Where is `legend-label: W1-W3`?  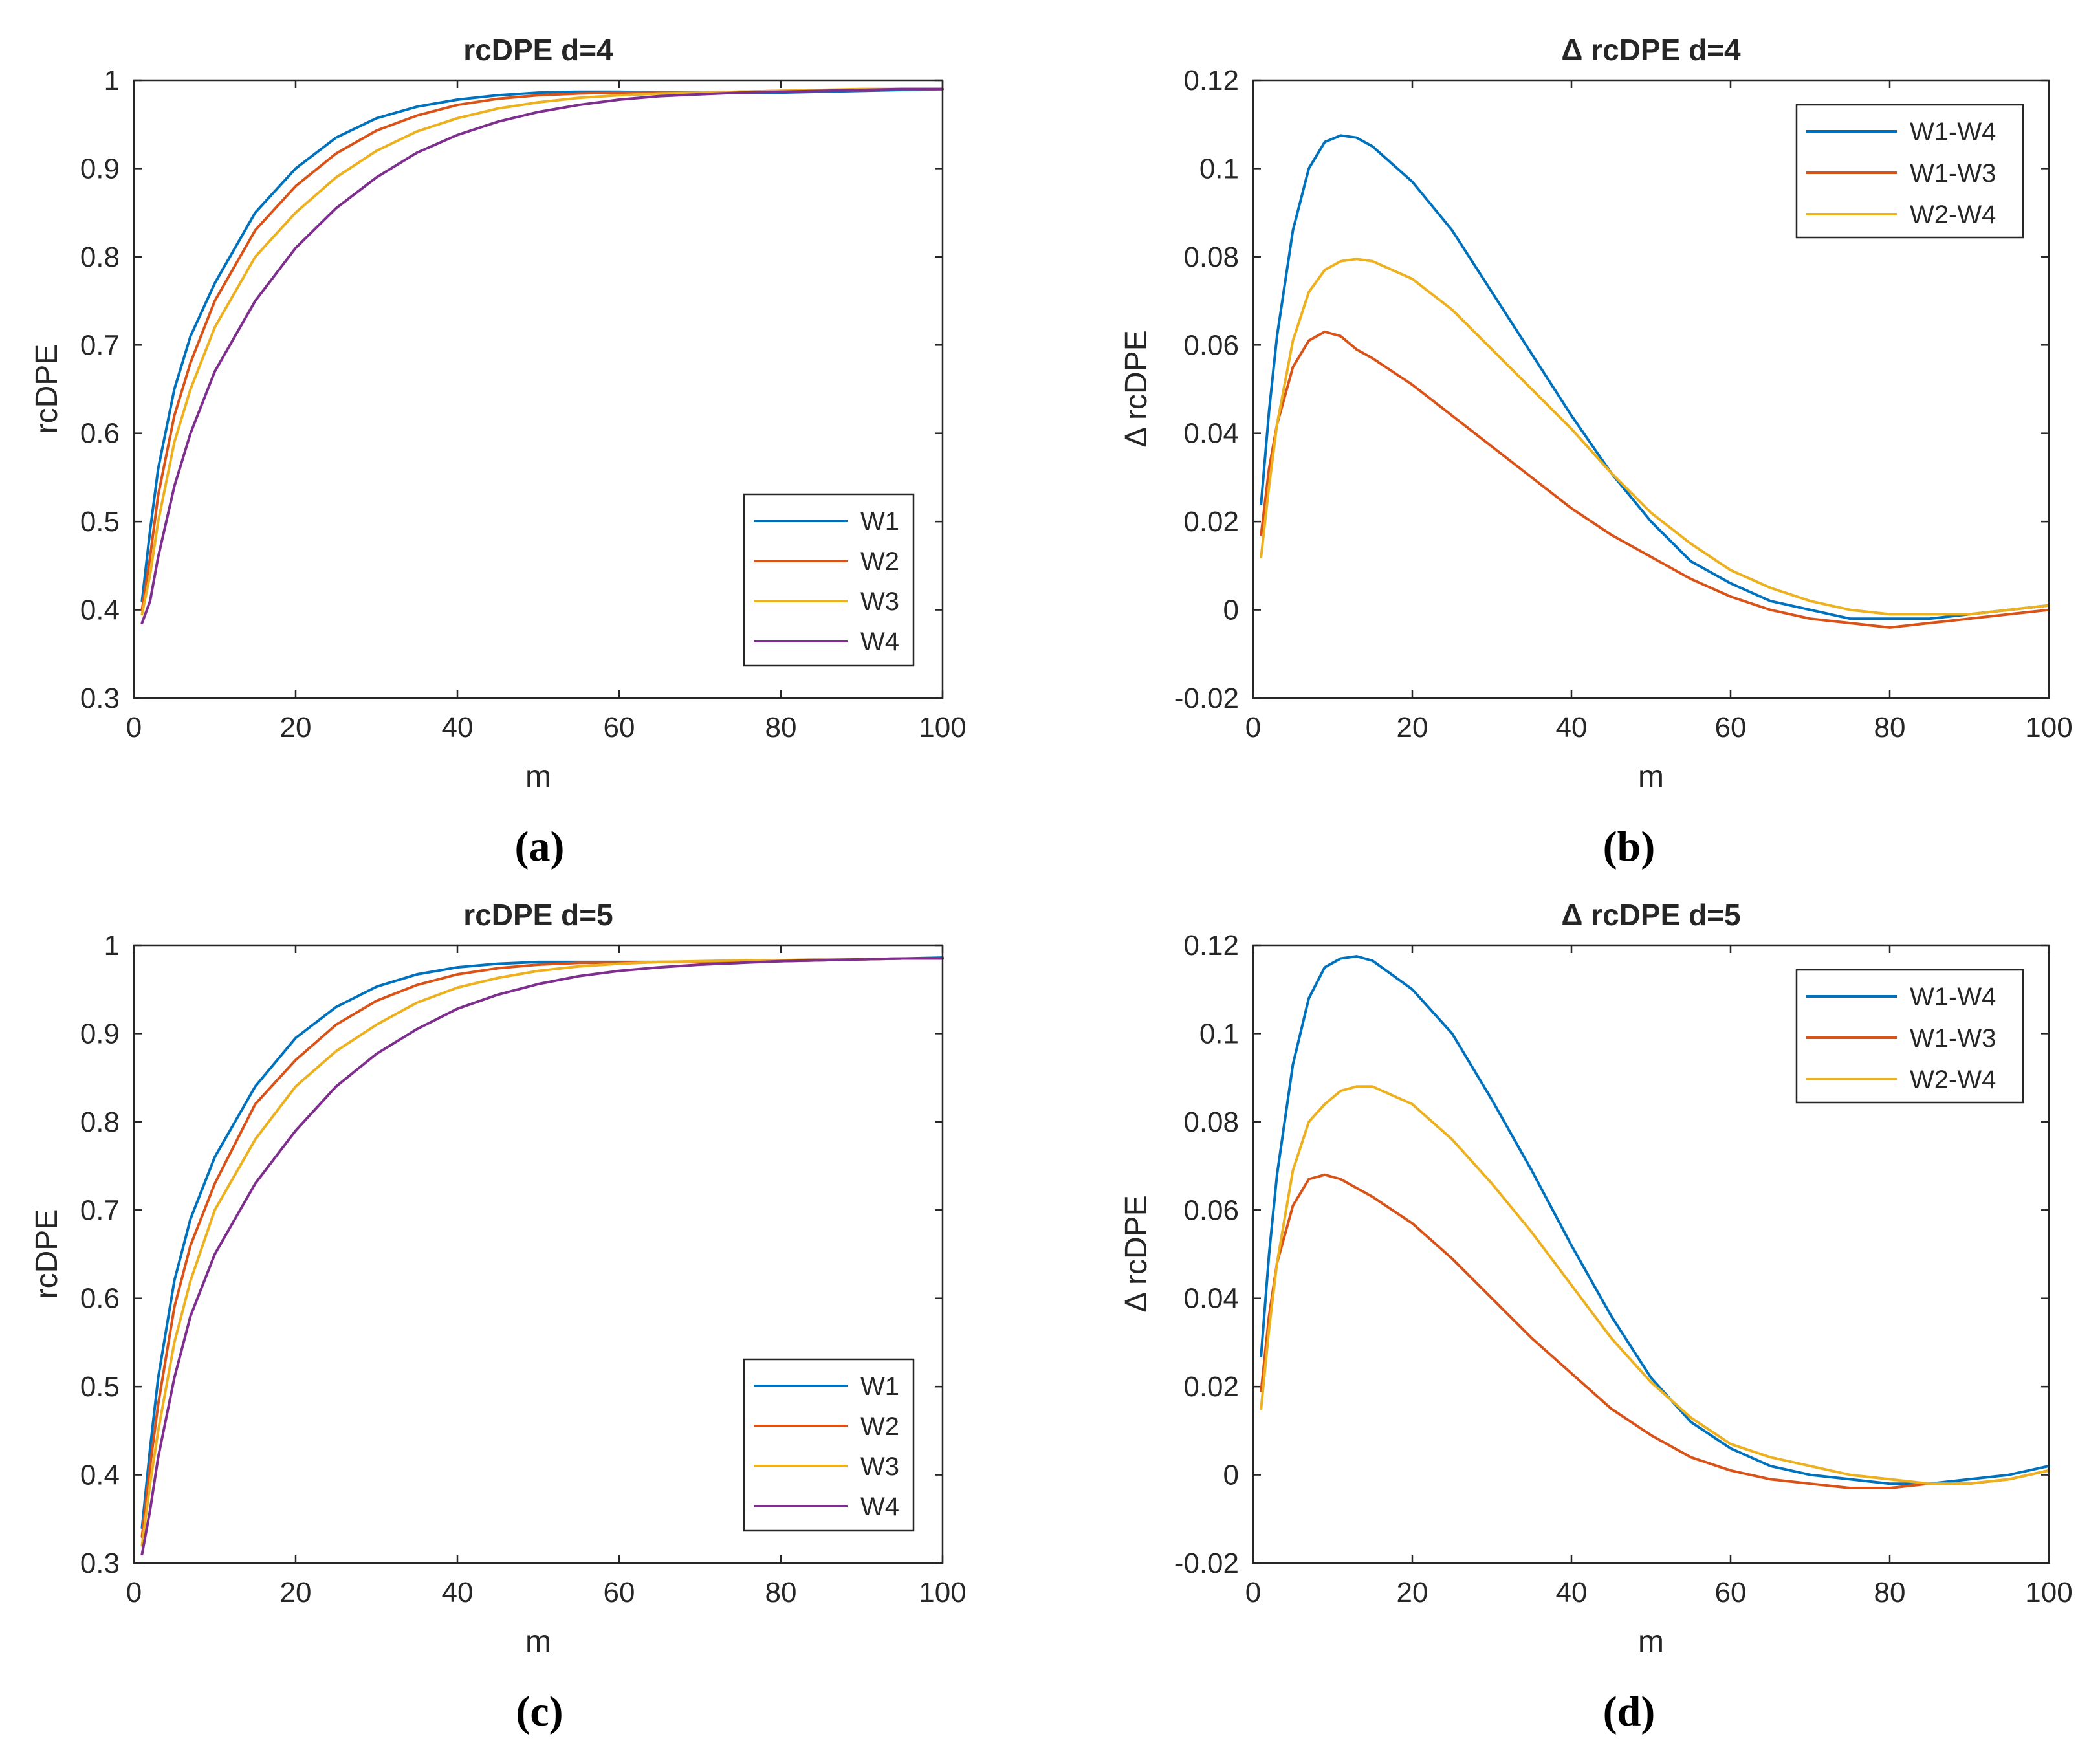 legend-label: W1-W3 is located at coordinates (1953, 1038).